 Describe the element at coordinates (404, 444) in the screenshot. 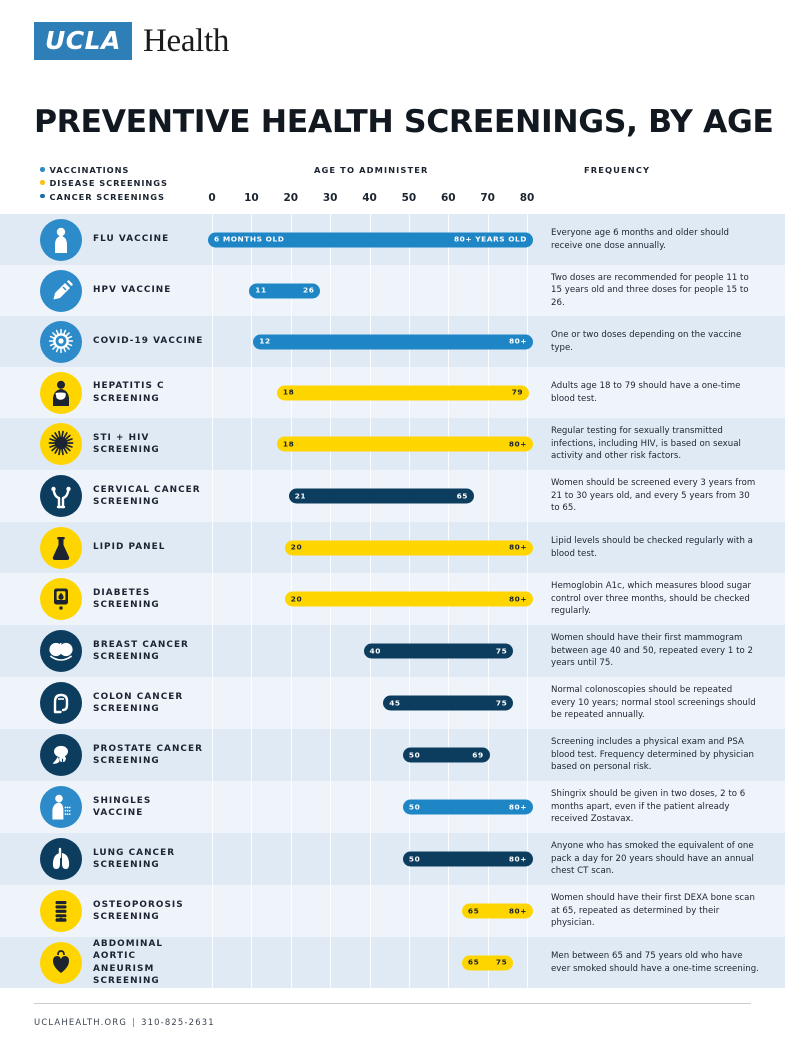

I see `age-range-bar: 18 80+` at that location.